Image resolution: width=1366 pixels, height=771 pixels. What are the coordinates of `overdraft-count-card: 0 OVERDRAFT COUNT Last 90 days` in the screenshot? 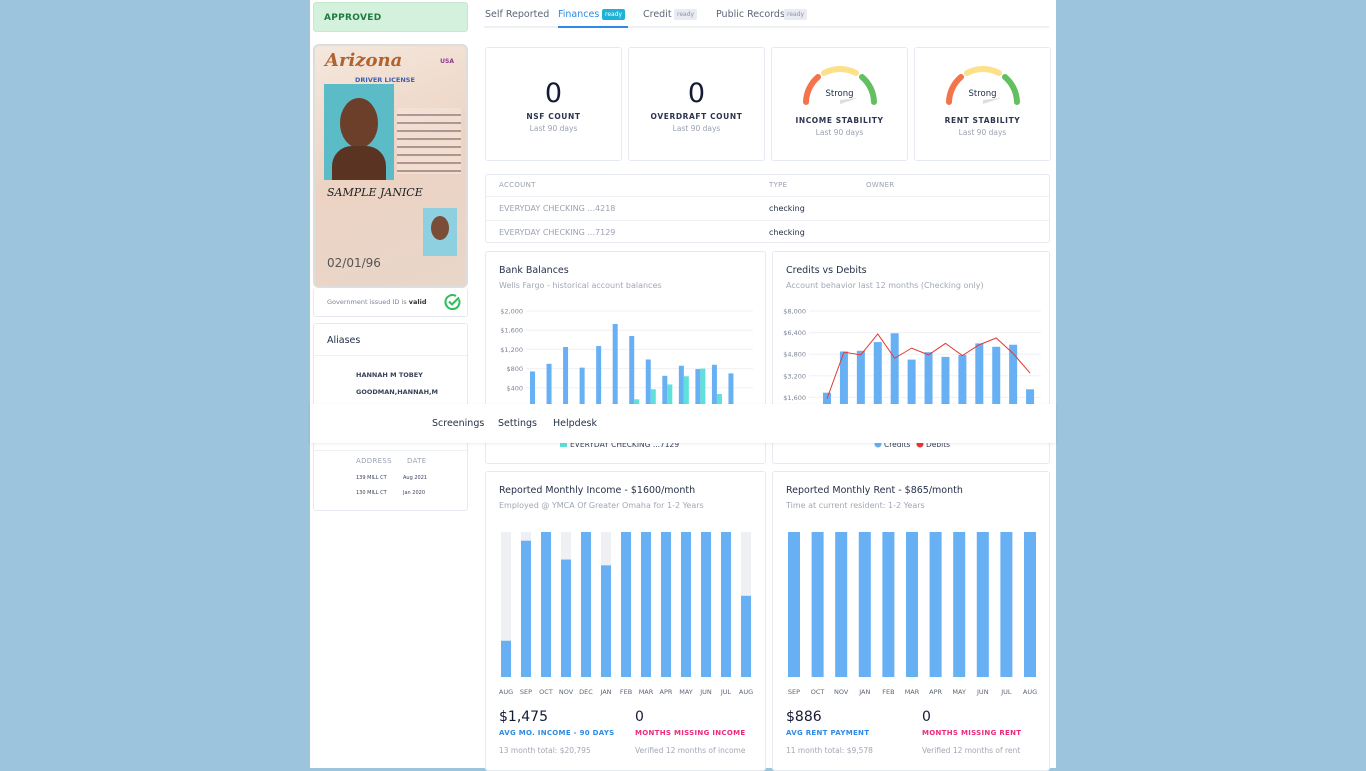 It's located at (696, 104).